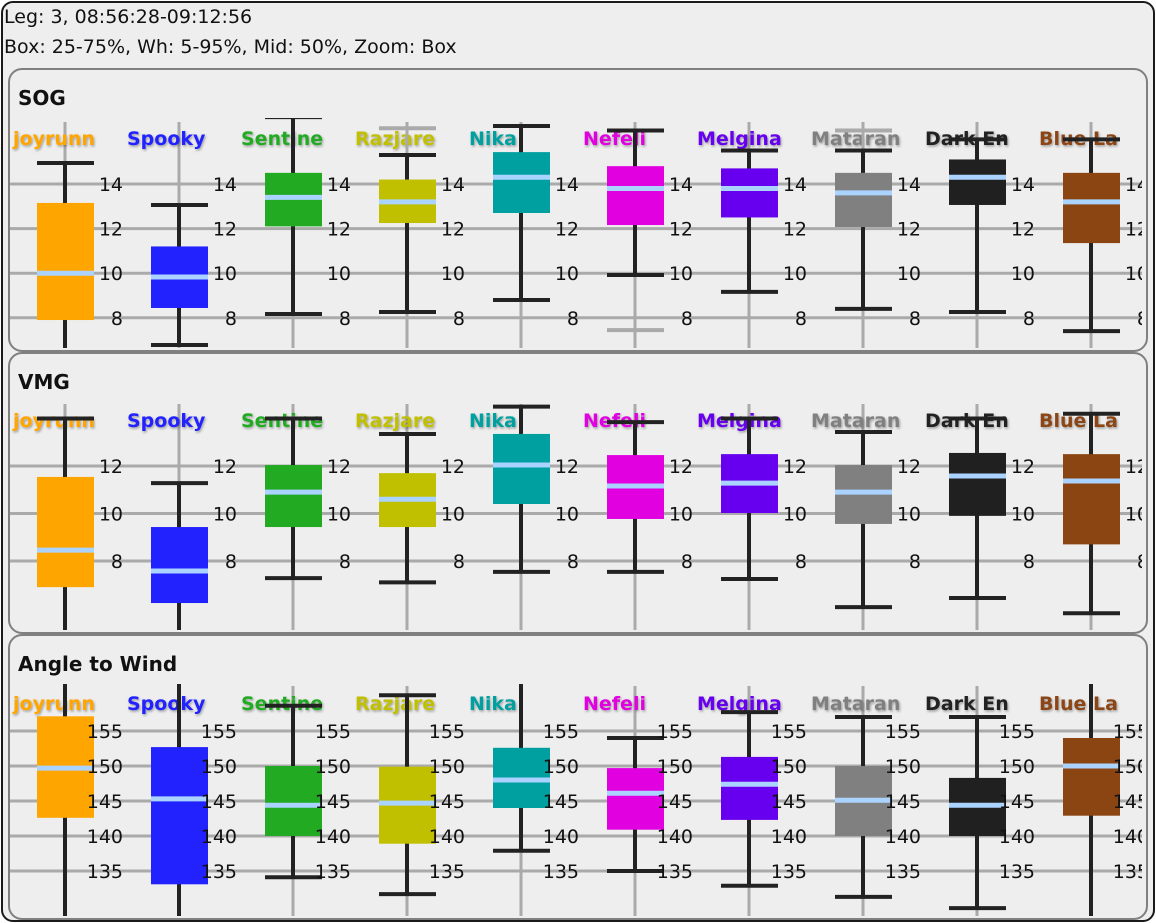 The image size is (1156, 923). Describe the element at coordinates (65, 261) in the screenshot. I see `box-joyrunn` at that location.